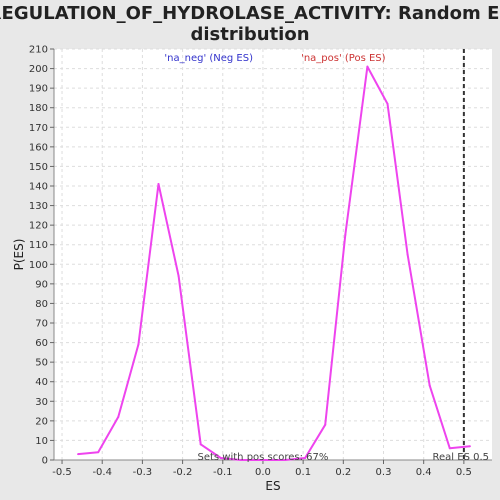 Image resolution: width=500 pixels, height=500 pixels. I want to click on real-es-label: Real ES 0.5, so click(461, 457).